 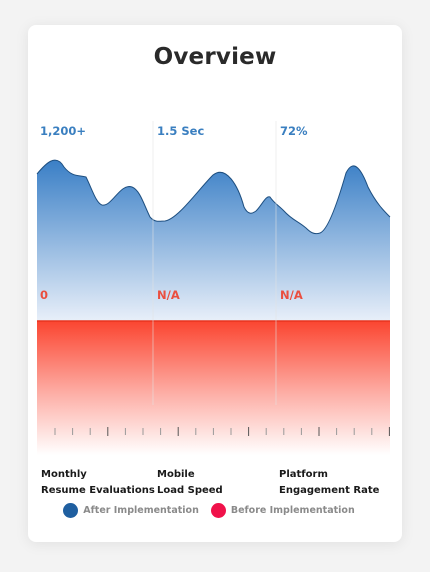 I want to click on category-label: Mobile Load Speed, so click(x=217, y=482).